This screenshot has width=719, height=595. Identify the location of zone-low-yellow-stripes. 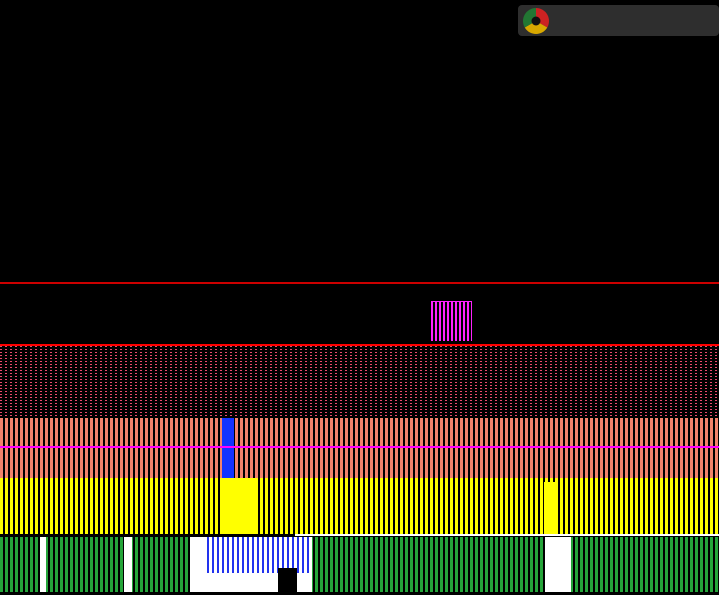
(359, 506).